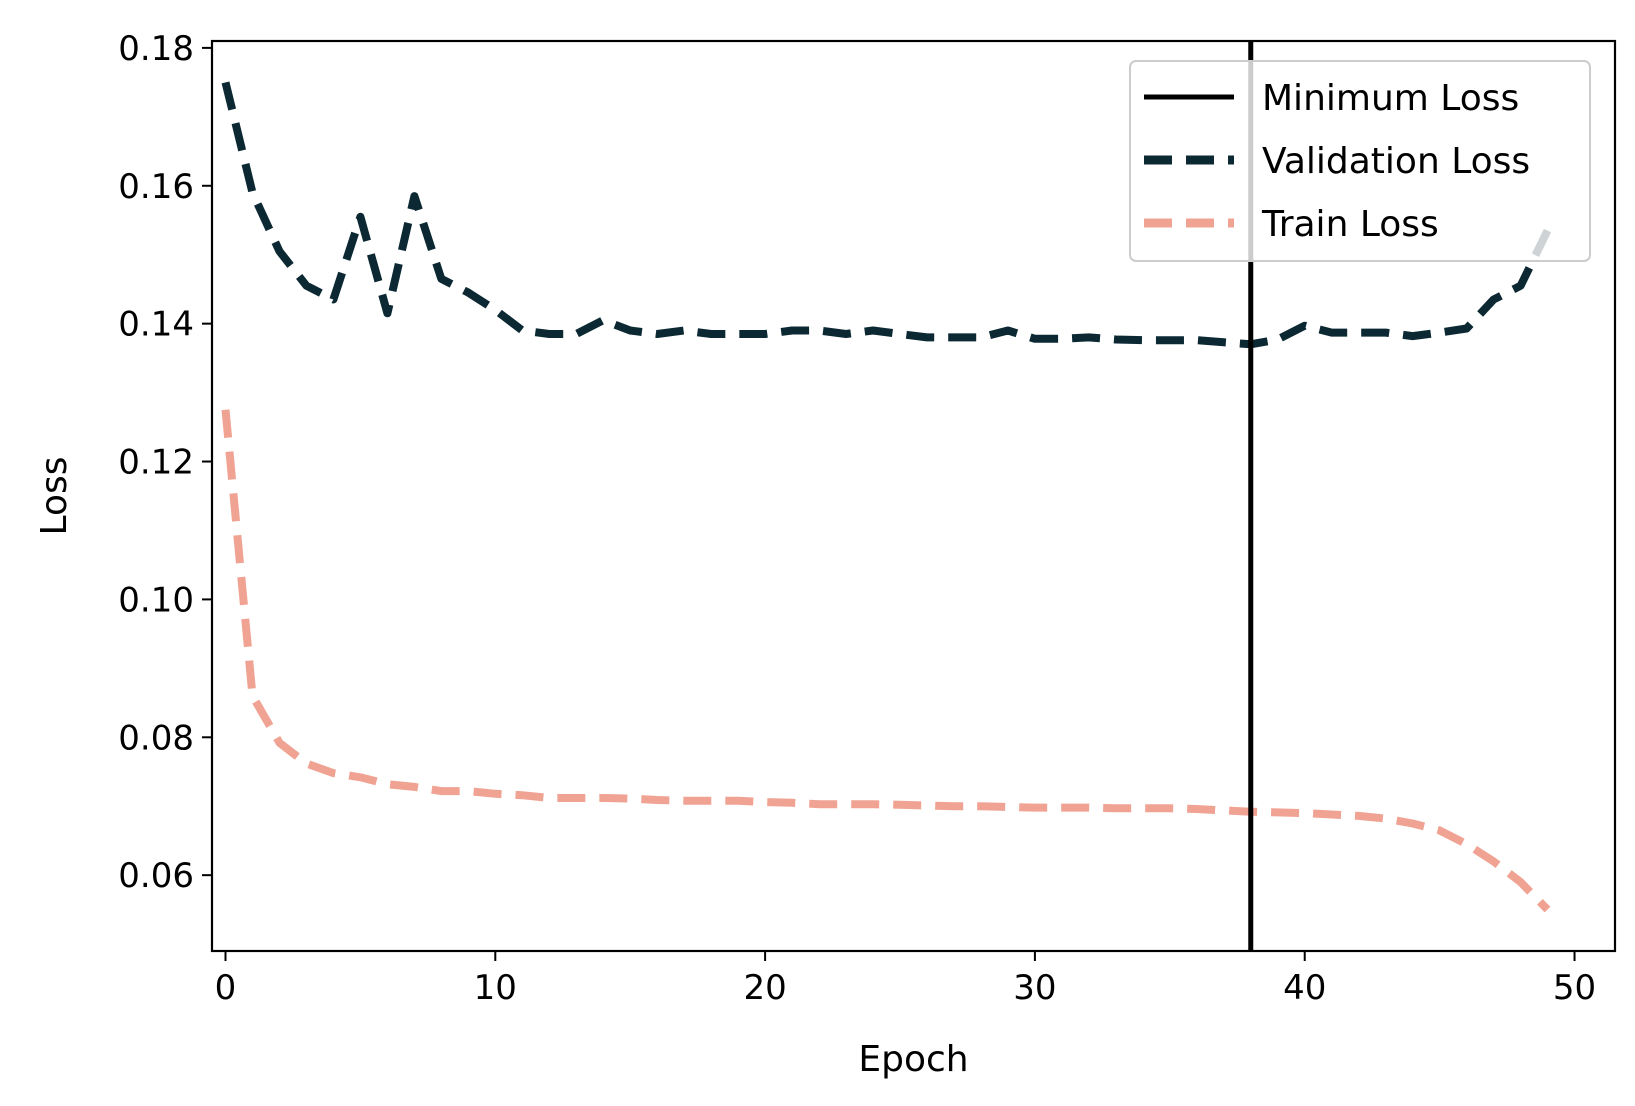 This screenshot has height=1106, width=1635. I want to click on y-tick-label: 0.18, so click(156, 49).